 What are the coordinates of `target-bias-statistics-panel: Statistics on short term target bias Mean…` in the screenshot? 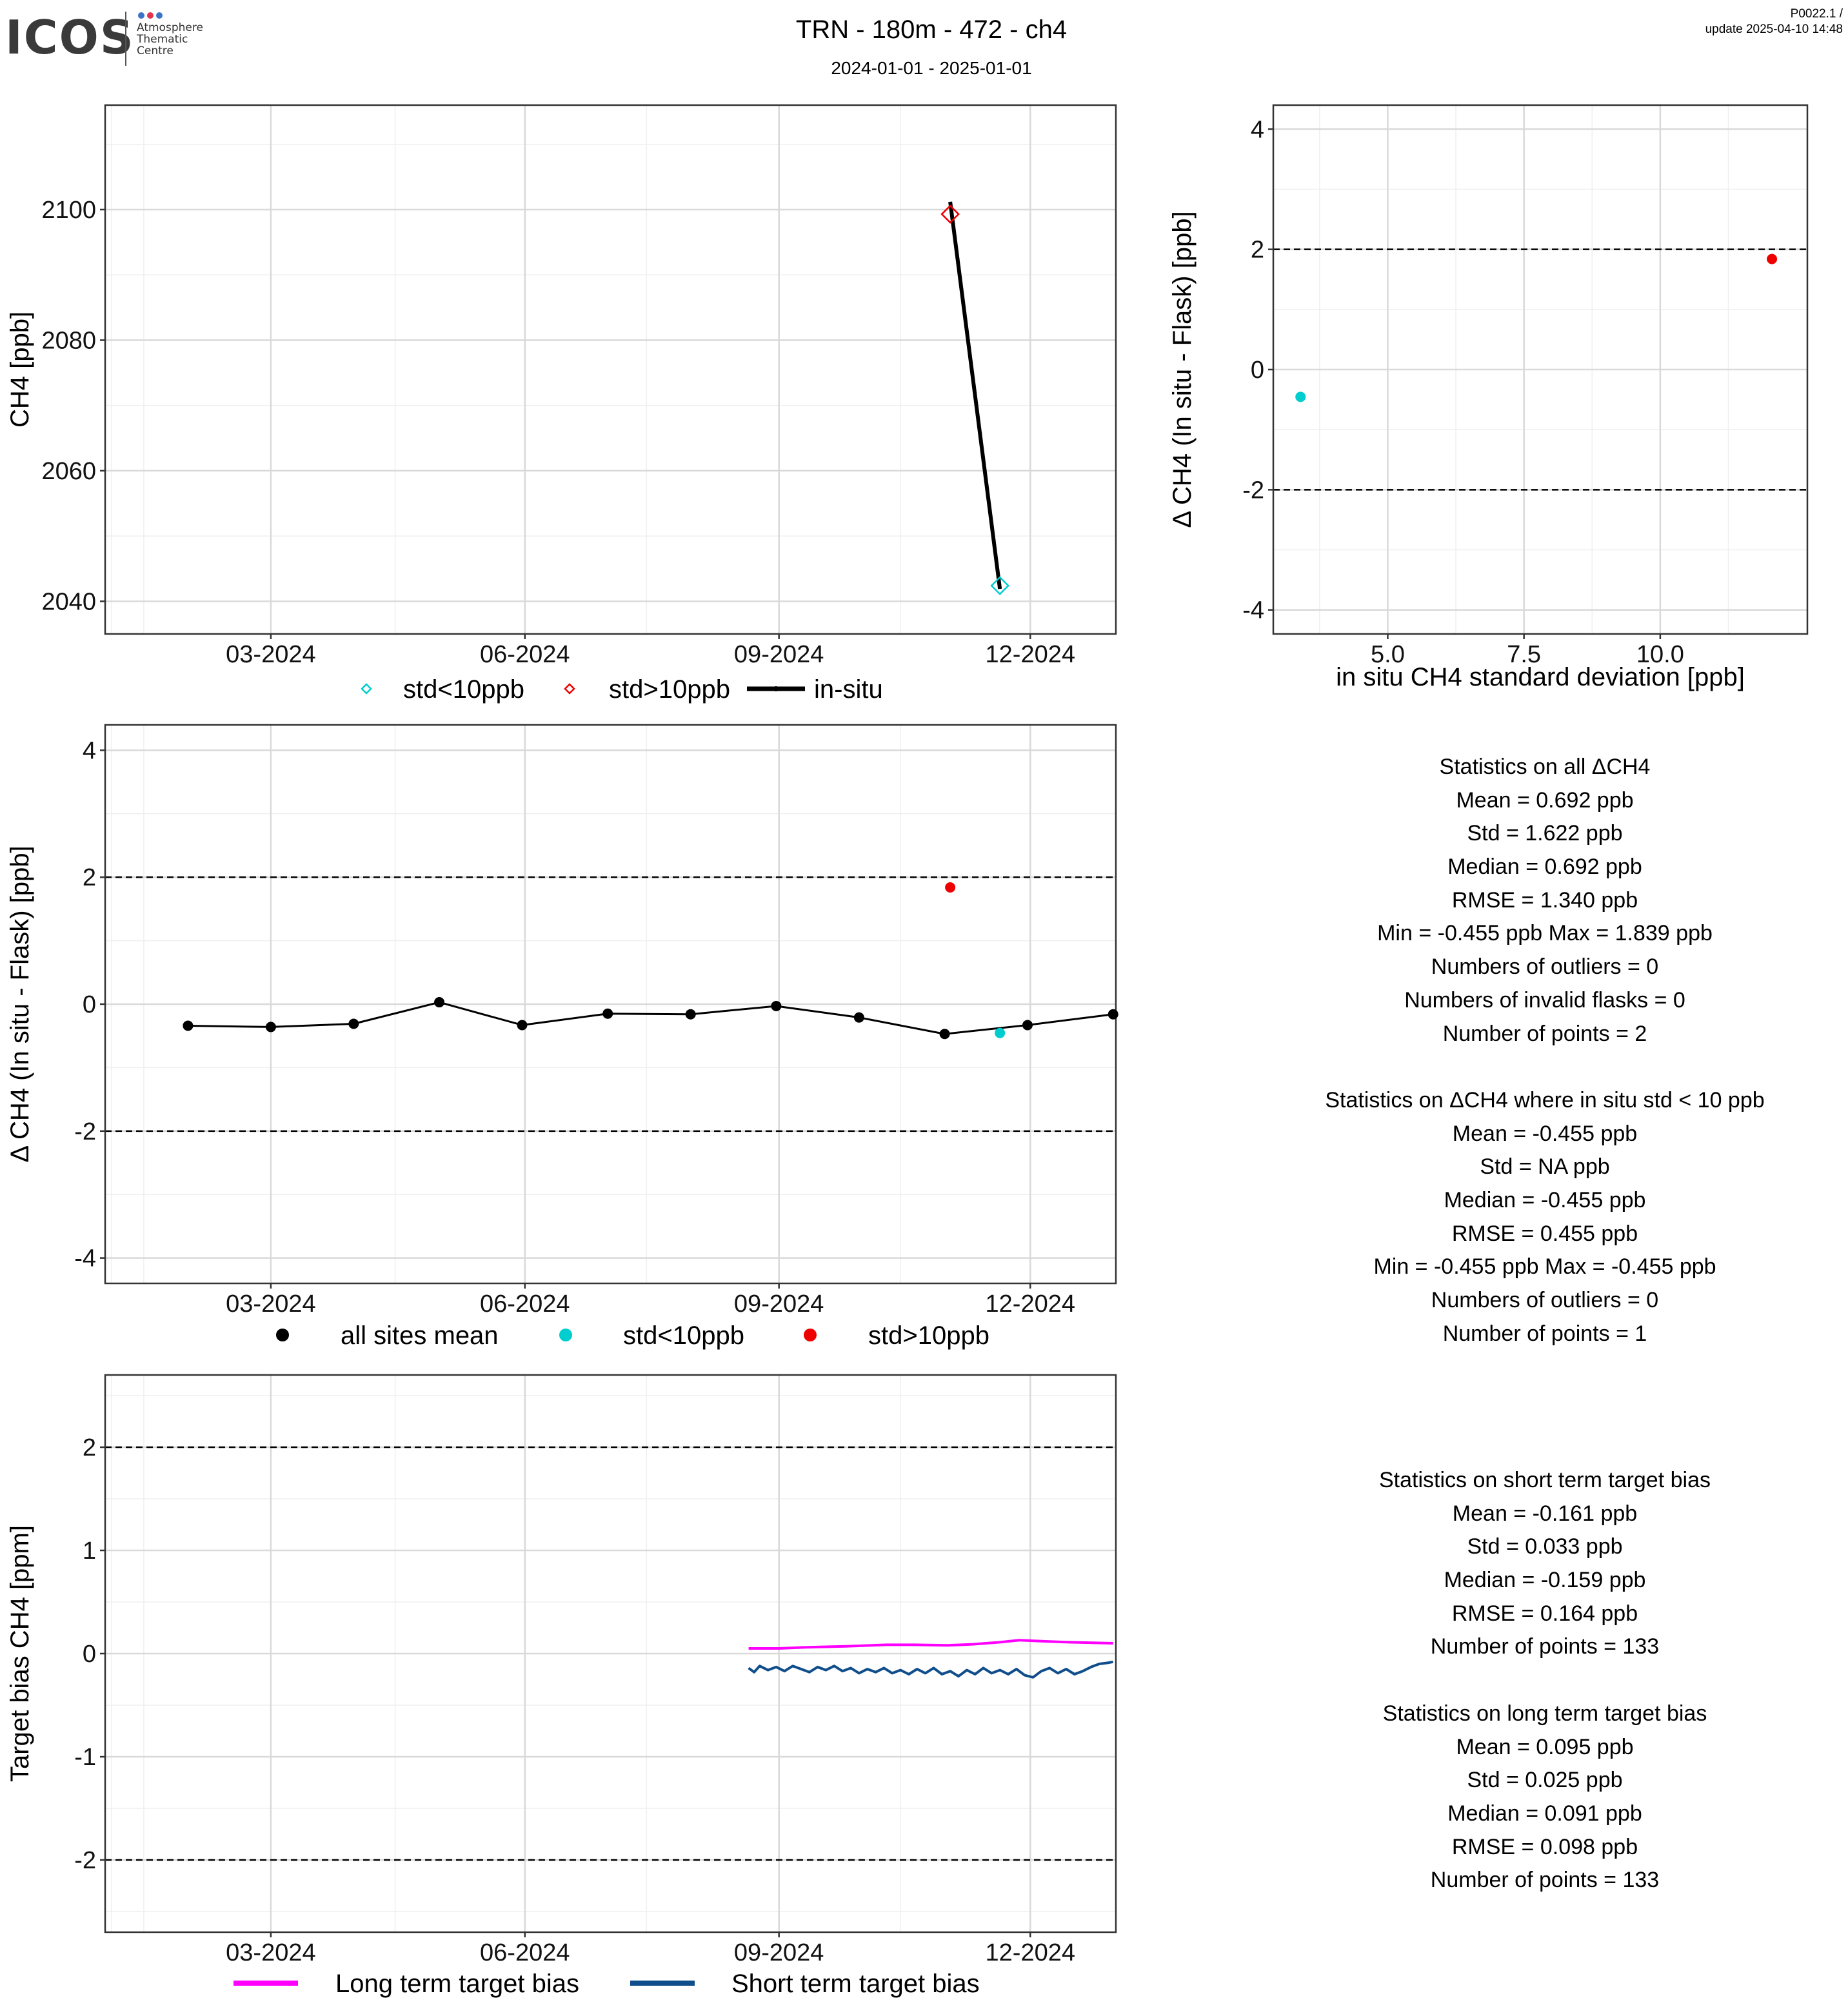 It's located at (1543, 1680).